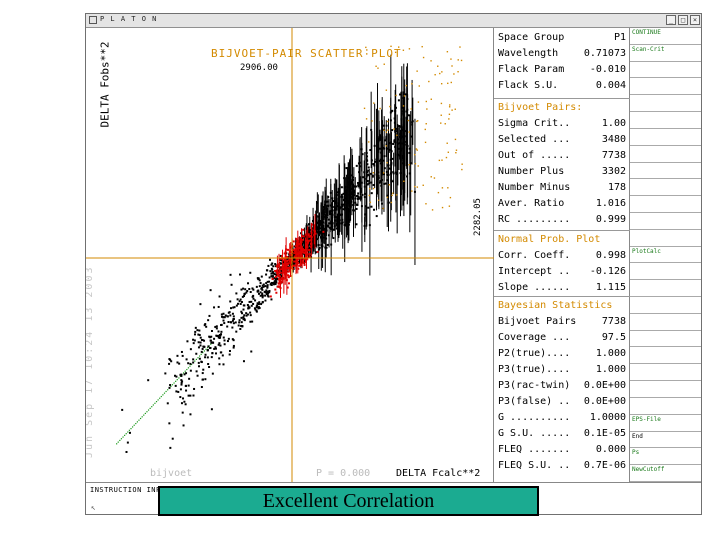 This screenshot has width=720, height=540. I want to click on sidebar-command-26: NewCutoff, so click(665, 473).